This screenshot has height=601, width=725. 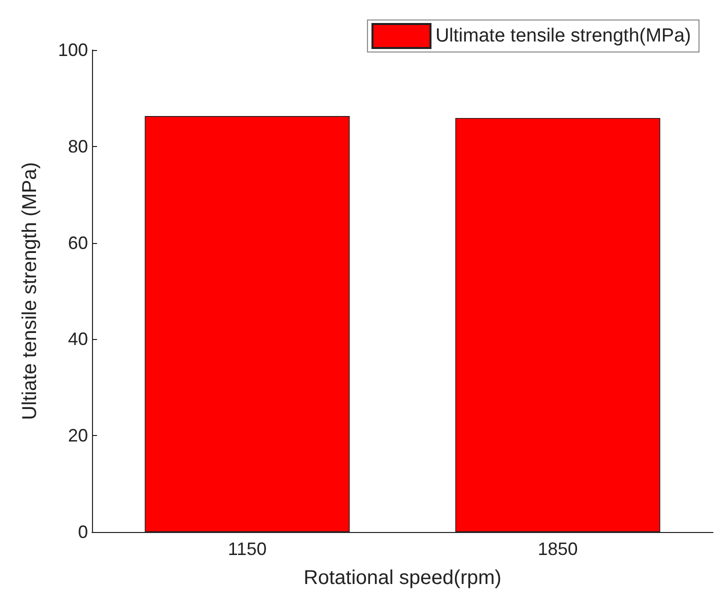 I want to click on y-tick-label: 20, so click(x=78, y=436).